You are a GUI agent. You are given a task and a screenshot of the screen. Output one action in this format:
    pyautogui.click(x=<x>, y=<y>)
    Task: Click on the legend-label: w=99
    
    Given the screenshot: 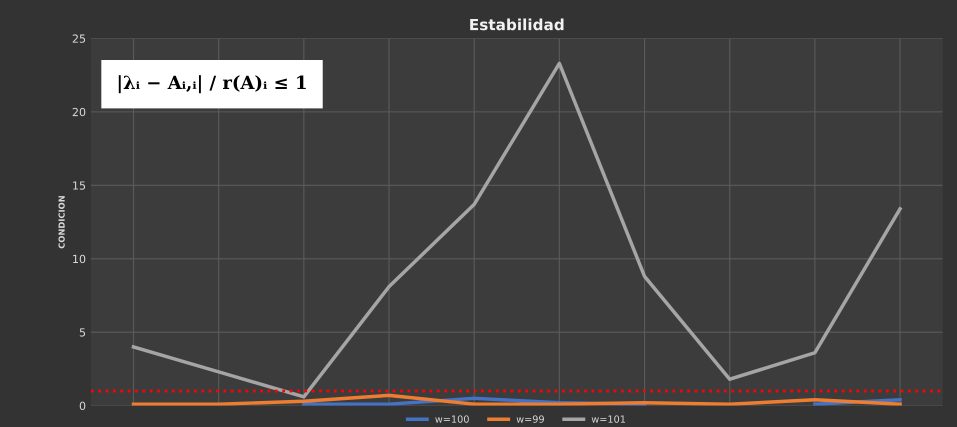 What is the action you would take?
    pyautogui.click(x=530, y=419)
    